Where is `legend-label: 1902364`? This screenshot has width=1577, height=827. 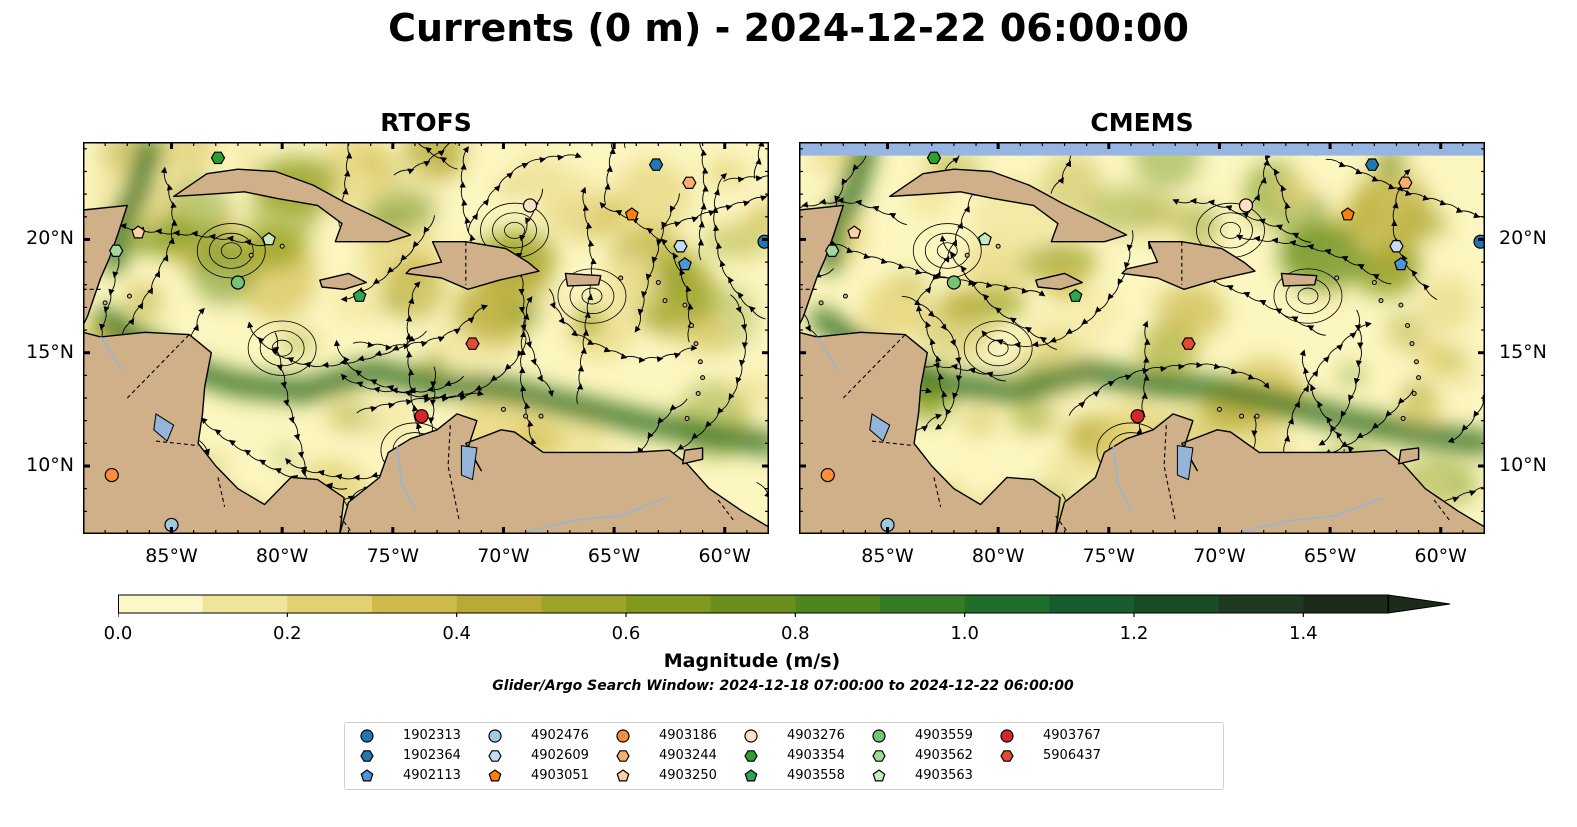
legend-label: 1902364 is located at coordinates (432, 755).